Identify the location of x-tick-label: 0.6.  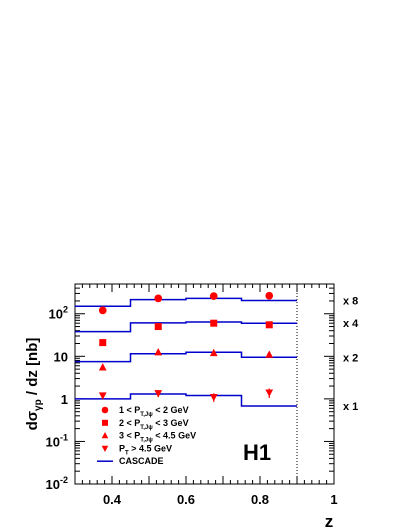
(186, 499).